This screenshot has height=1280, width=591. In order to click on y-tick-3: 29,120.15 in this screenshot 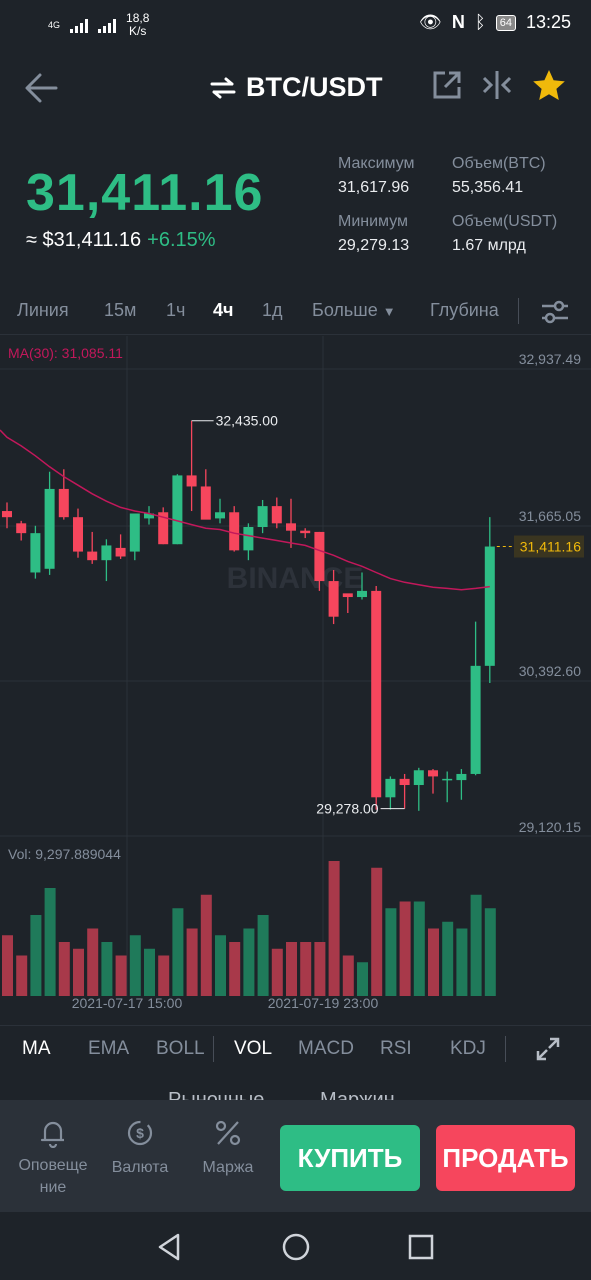, I will do `click(550, 827)`.